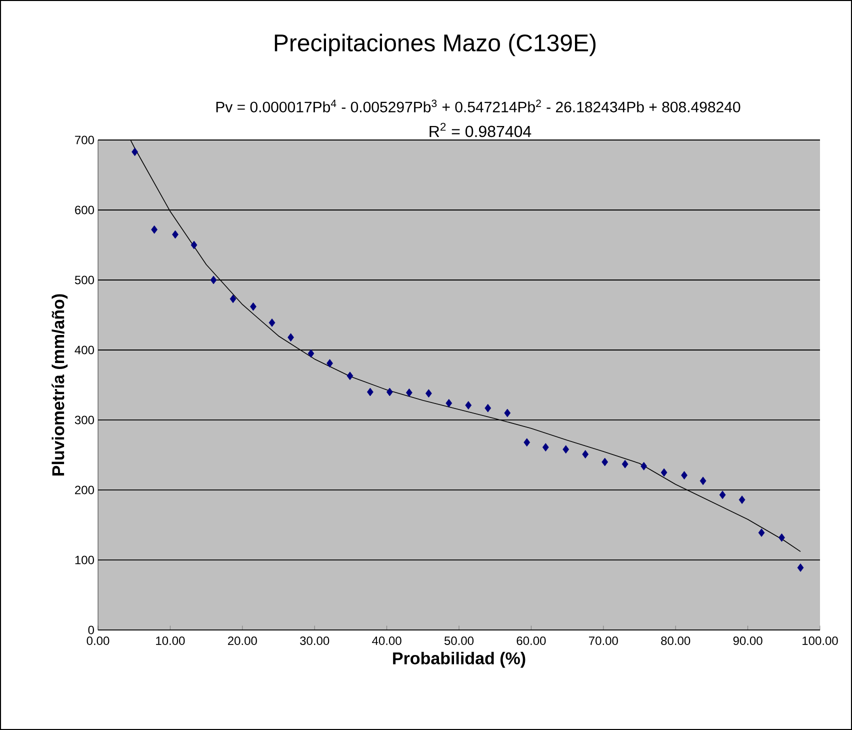 The image size is (852, 730). Describe the element at coordinates (459, 641) in the screenshot. I see `x-tick-label: 50.00` at that location.